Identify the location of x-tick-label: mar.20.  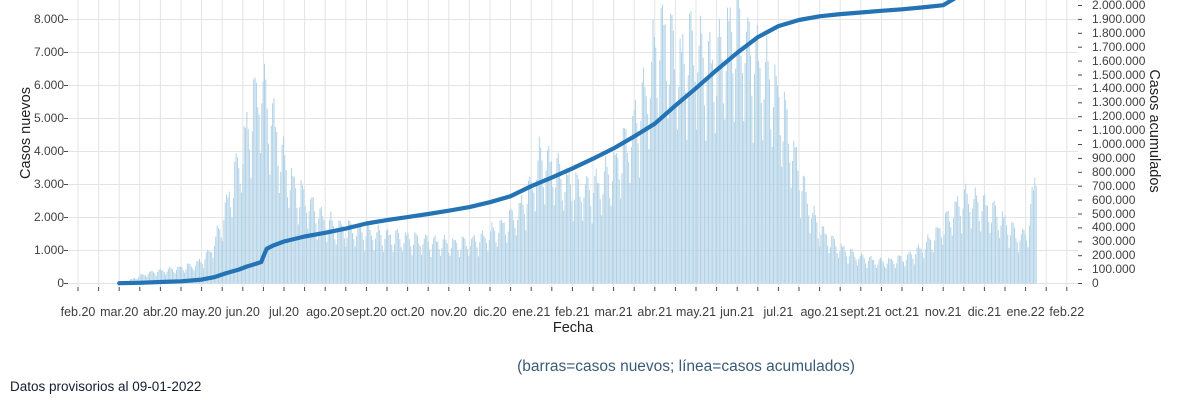
(119, 312).